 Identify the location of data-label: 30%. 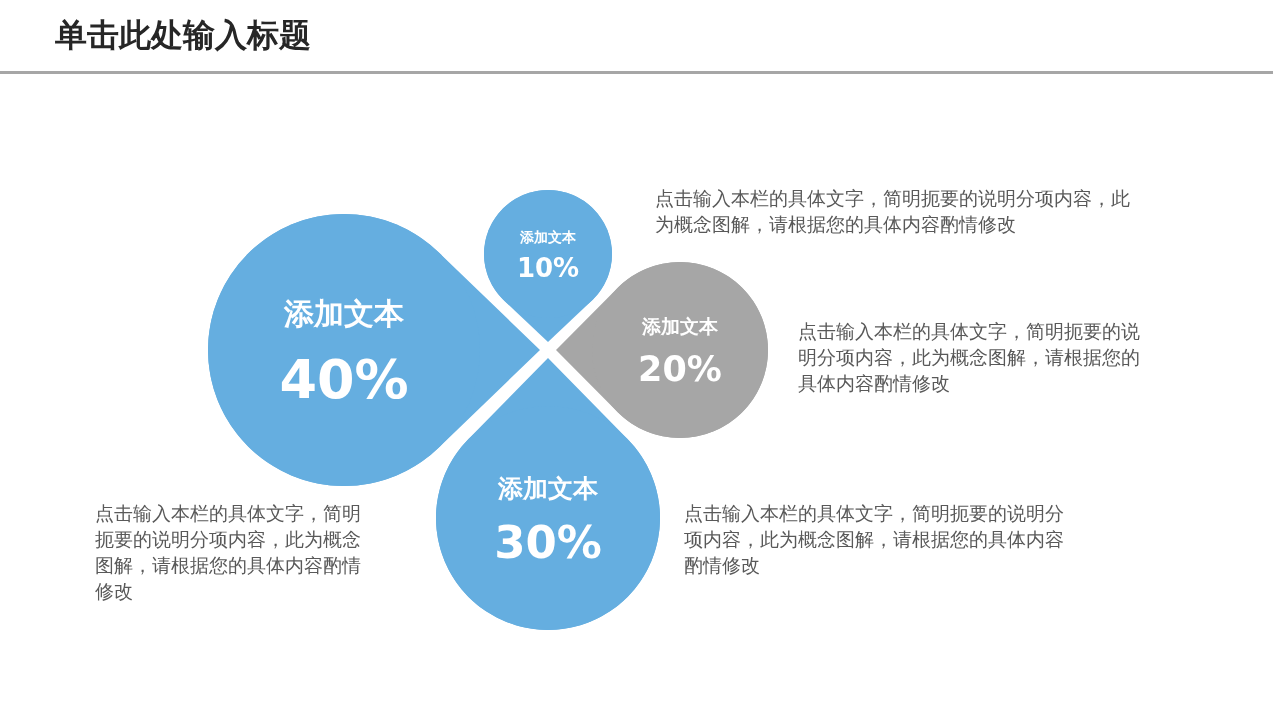
(548, 542).